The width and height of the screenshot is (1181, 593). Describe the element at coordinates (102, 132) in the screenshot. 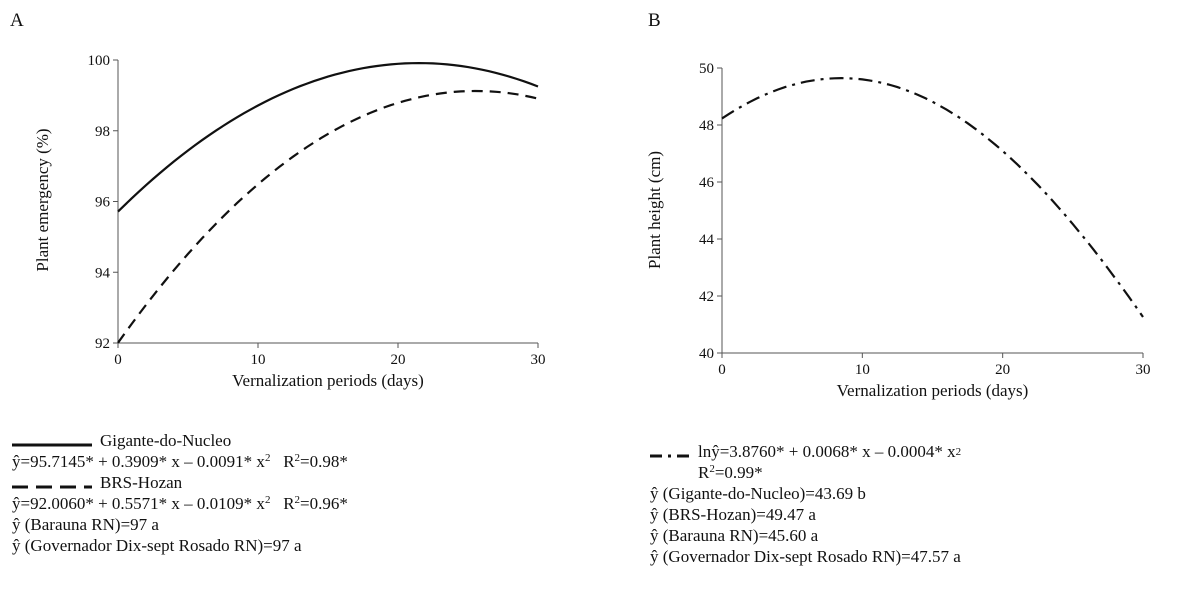

I see `chart-a-y-tick-label: 98` at that location.